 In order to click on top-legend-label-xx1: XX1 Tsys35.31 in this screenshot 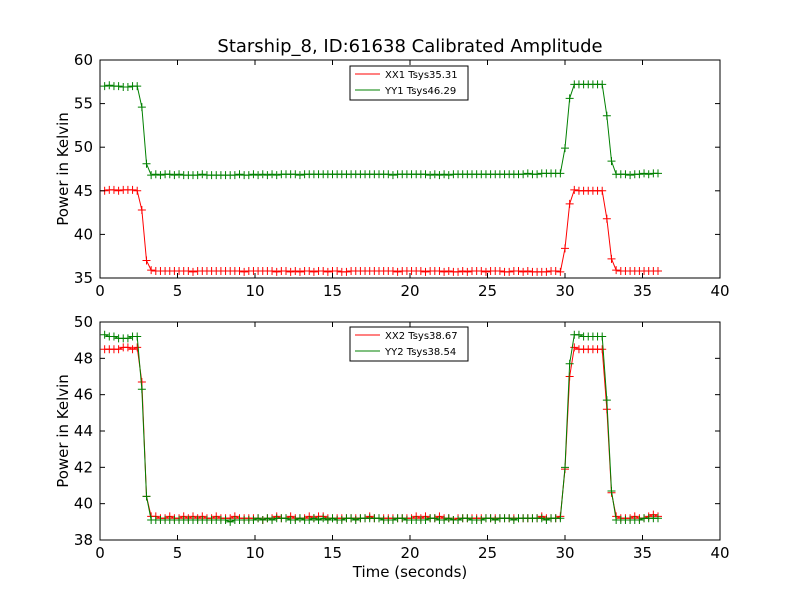, I will do `click(421, 75)`.